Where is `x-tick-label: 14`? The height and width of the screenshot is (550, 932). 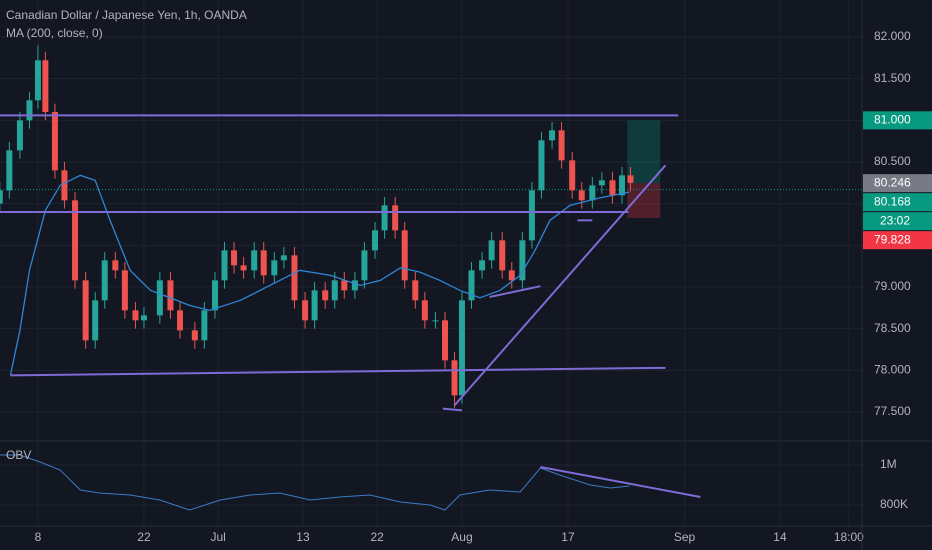
x-tick-label: 14 is located at coordinates (780, 537).